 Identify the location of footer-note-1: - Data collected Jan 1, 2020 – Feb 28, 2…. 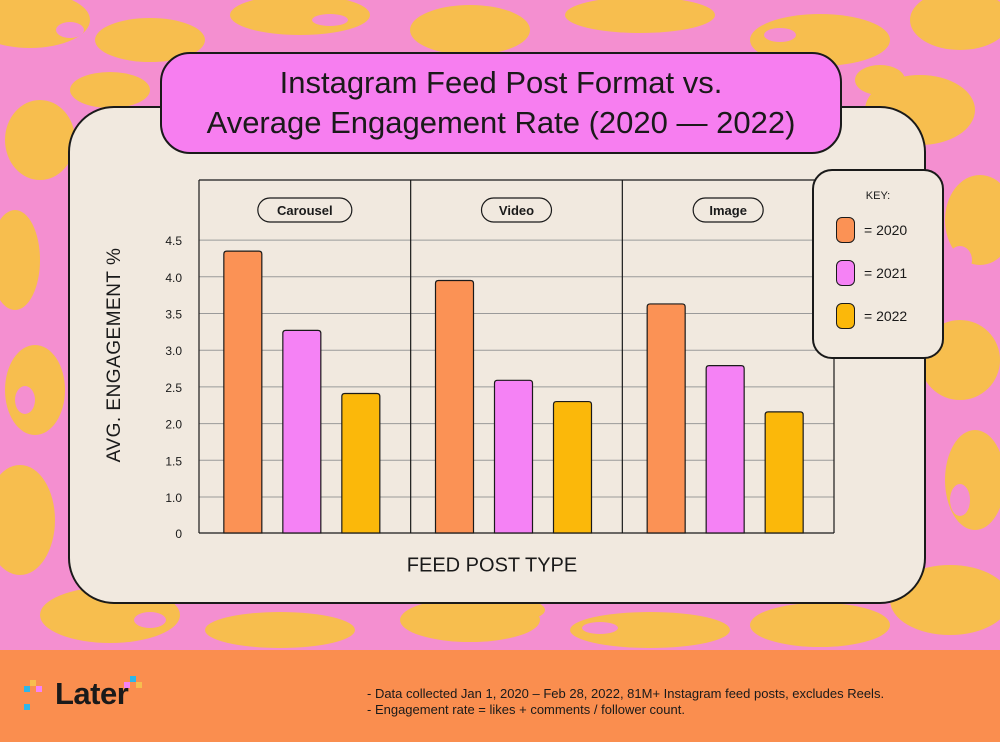
(626, 693).